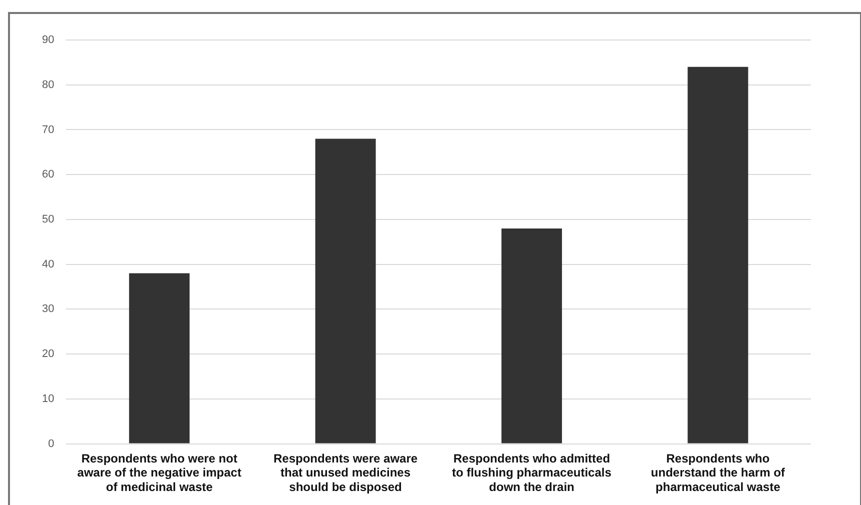 Image resolution: width=861 pixels, height=505 pixels. Describe the element at coordinates (51, 444) in the screenshot. I see `y-tick-label: 0` at that location.